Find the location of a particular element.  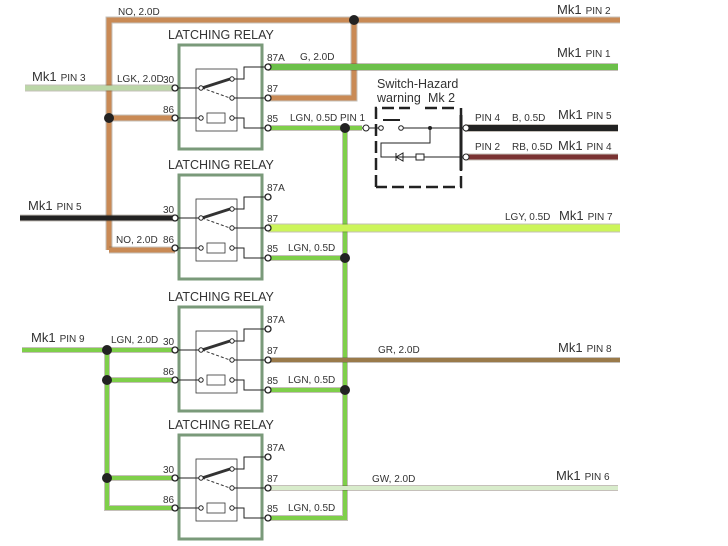

switch-pin4-label: PIN 4 is located at coordinates (487, 118).